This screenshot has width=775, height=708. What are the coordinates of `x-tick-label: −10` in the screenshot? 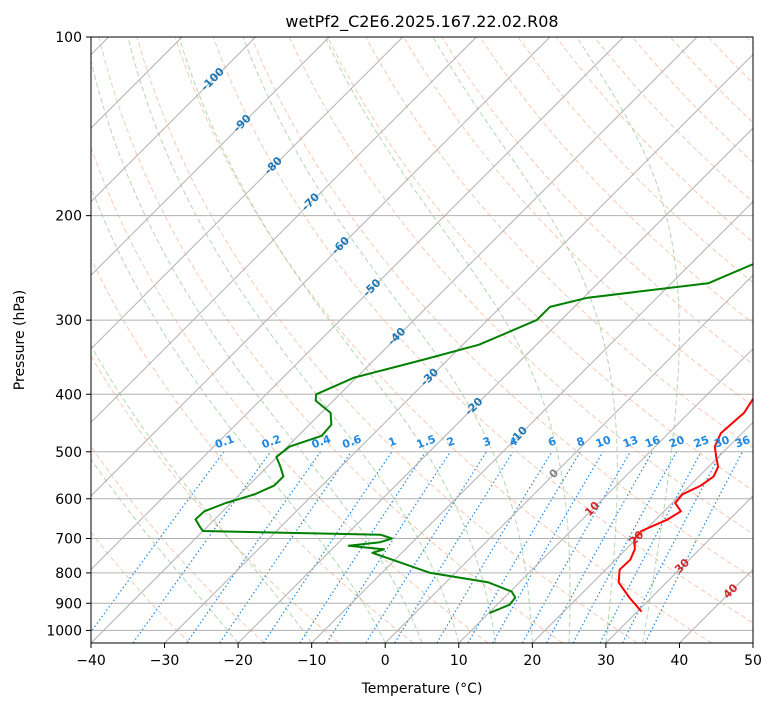 It's located at (312, 661).